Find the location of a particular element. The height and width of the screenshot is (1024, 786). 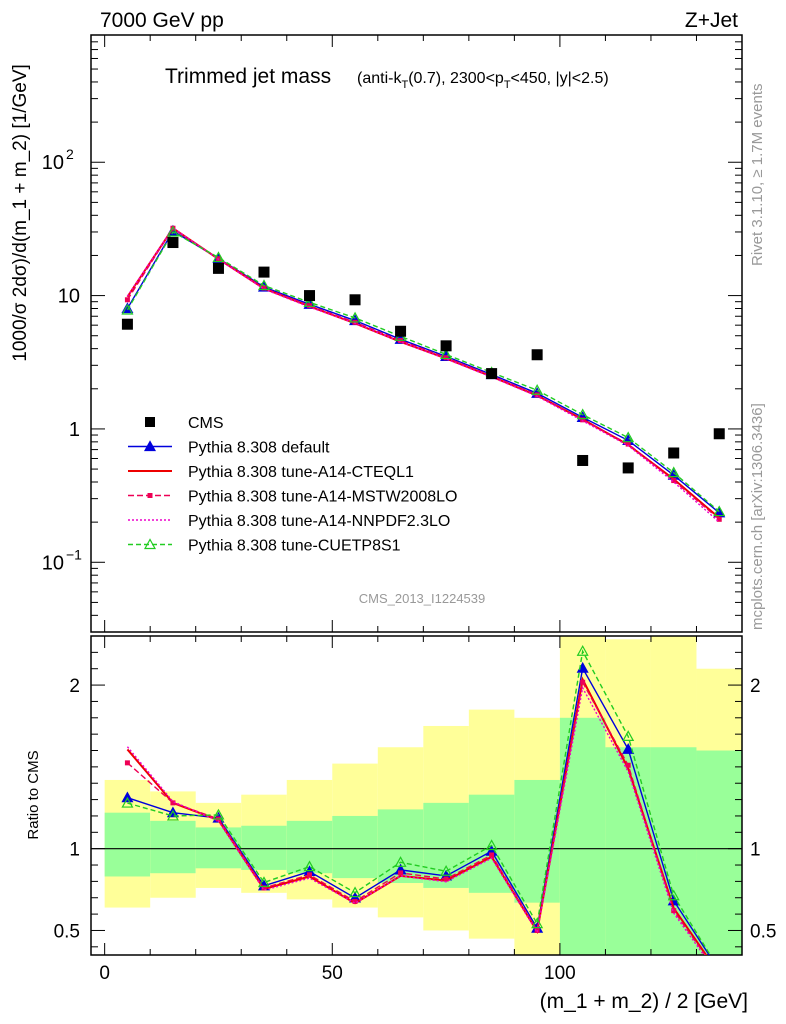

analysis-watermark: CMS_2013_I1224539 is located at coordinates (422, 598).